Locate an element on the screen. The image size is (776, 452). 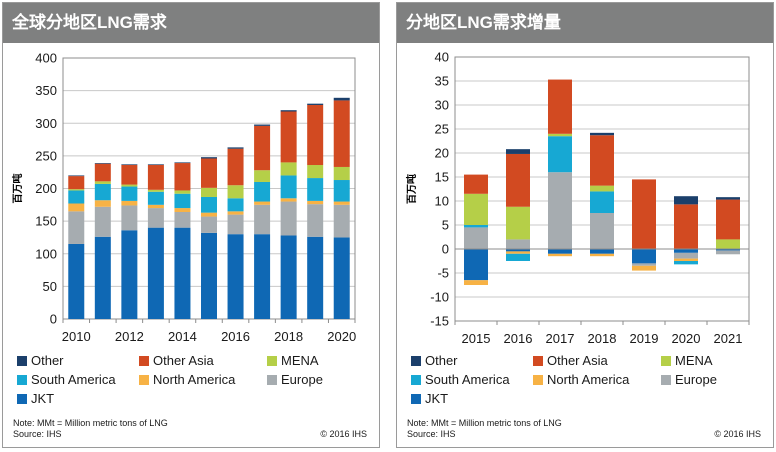
right-bar-other-asia-2016 is located at coordinates (518, 180).